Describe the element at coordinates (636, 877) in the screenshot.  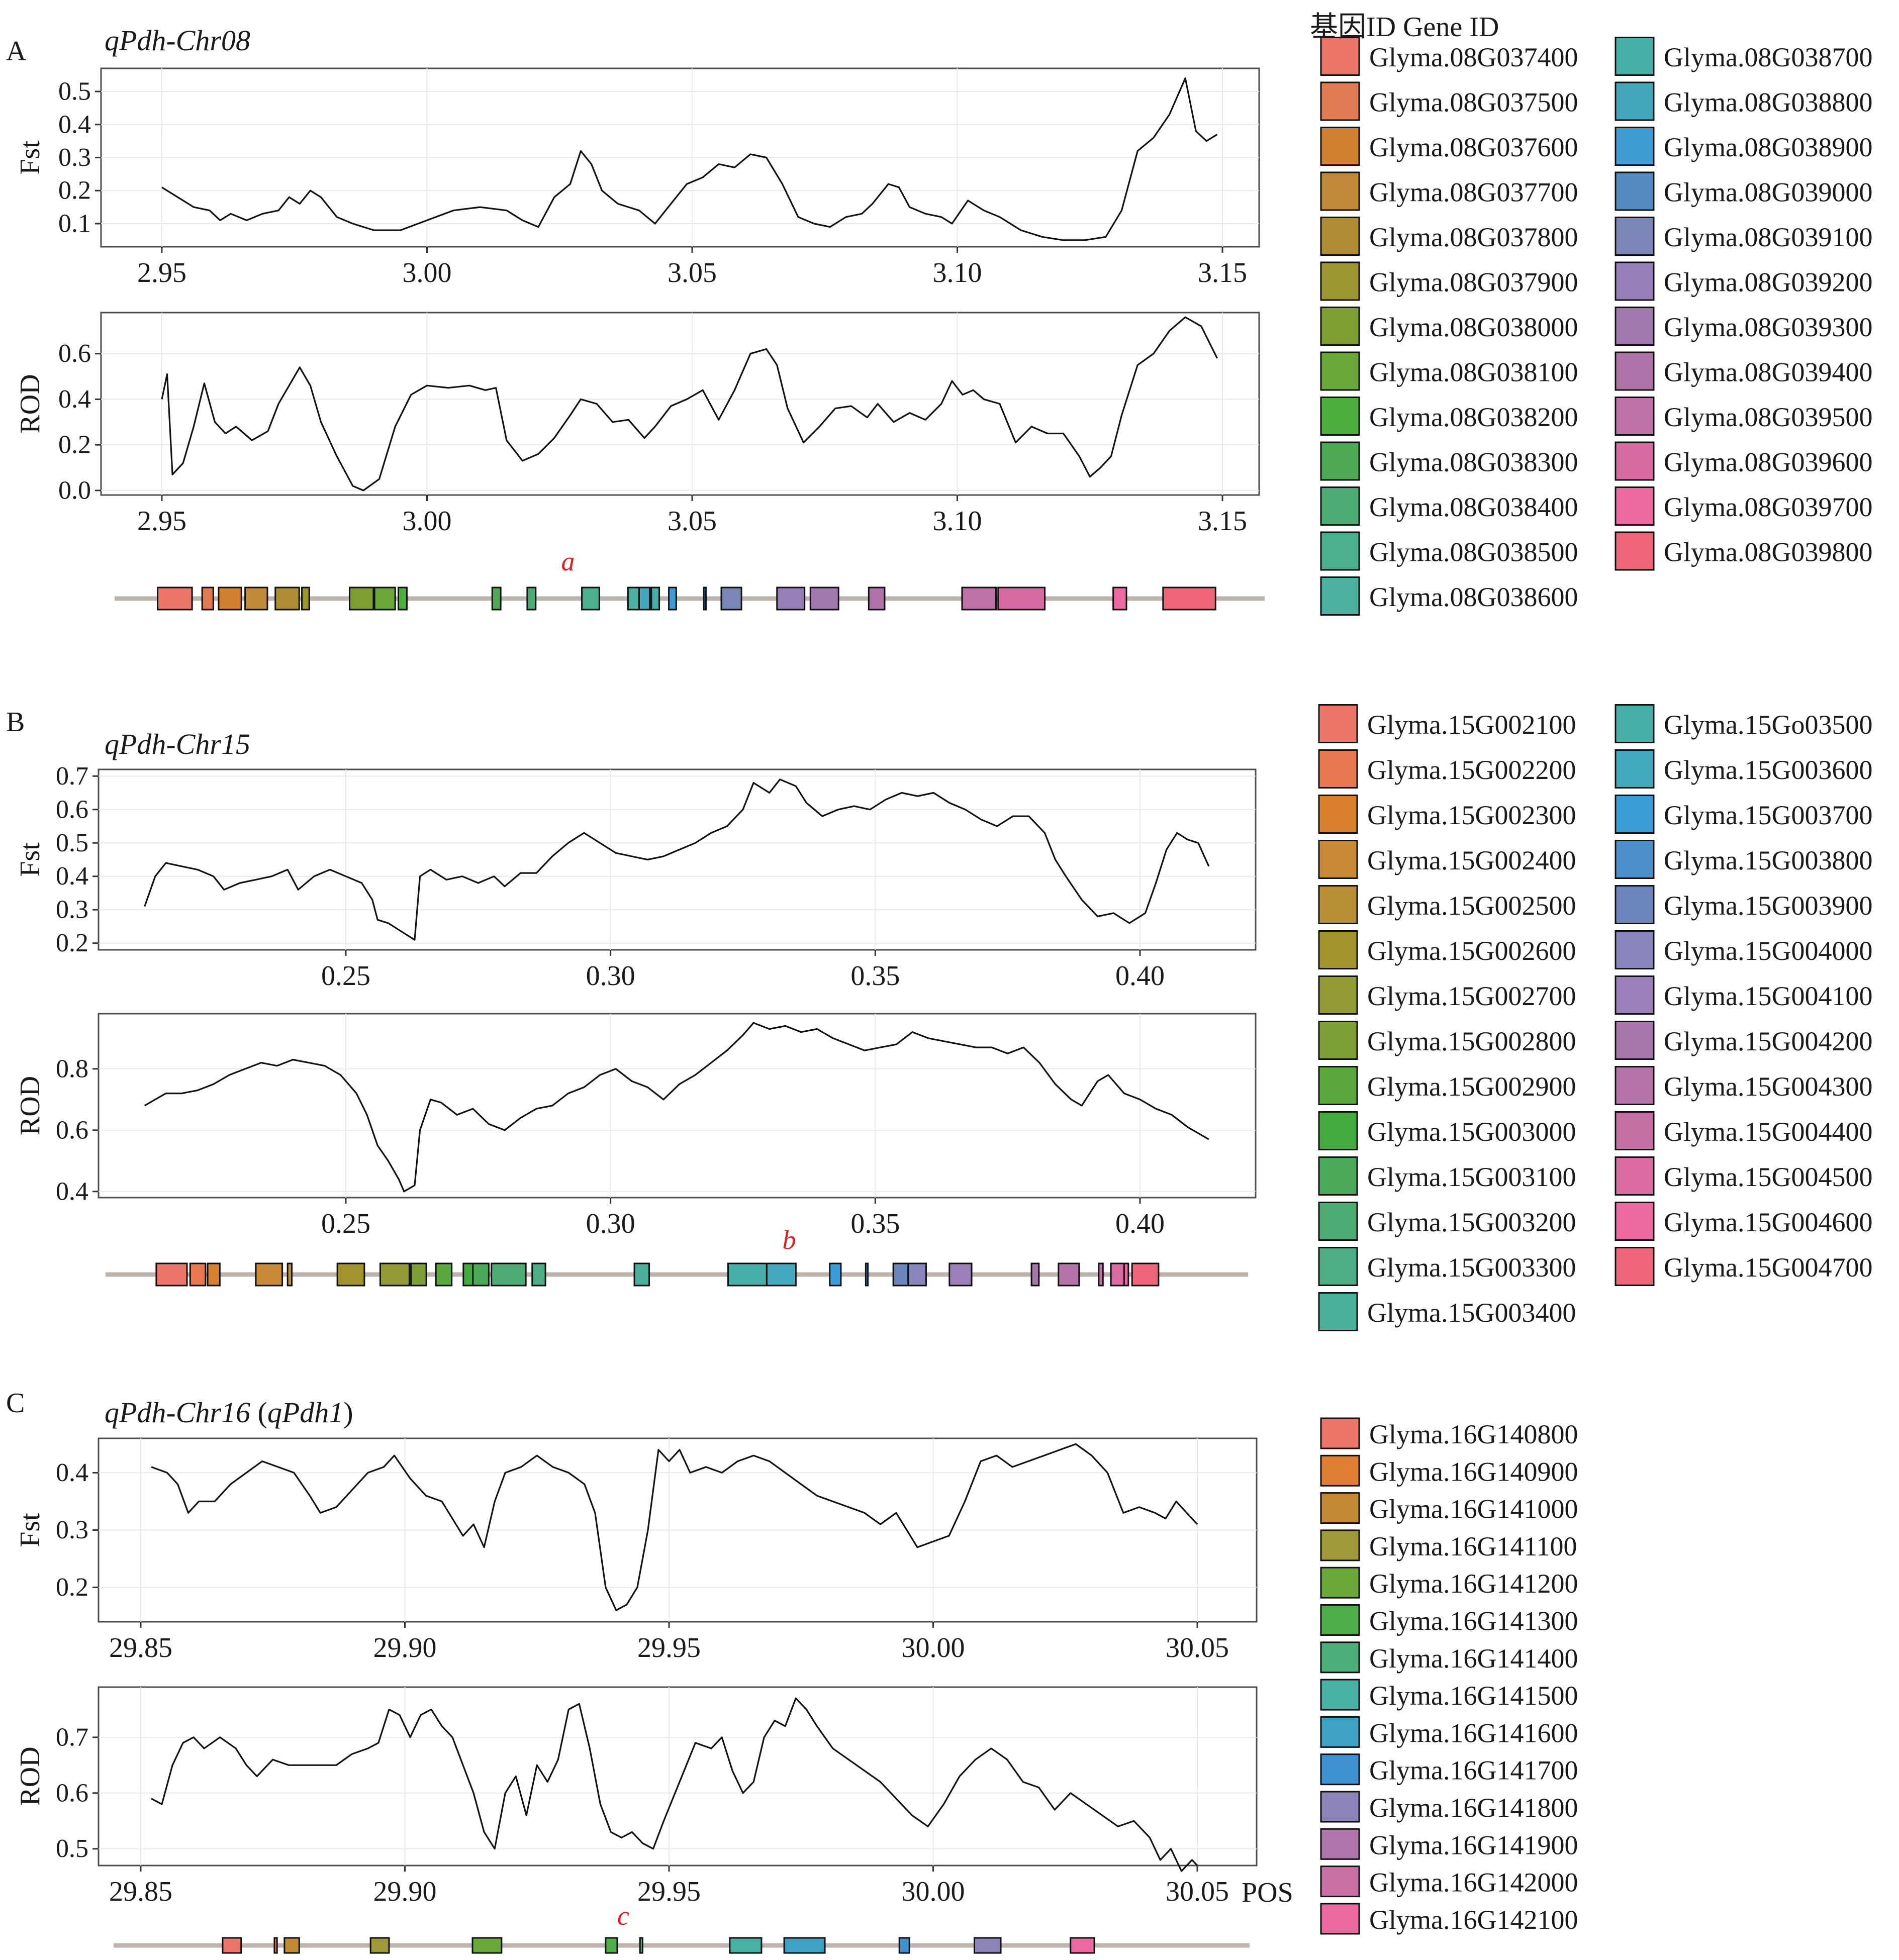
I see `fst-plot: 0.2 0.3 0.4 0.5 0.6 0.7 0.25 0.30 0.35 0.40 Fst` at that location.